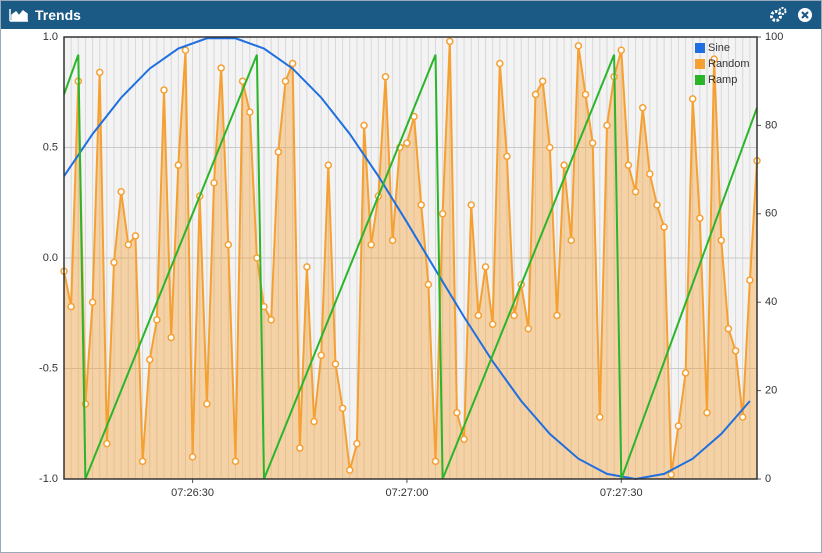 This screenshot has width=822, height=553. What do you see at coordinates (50, 37) in the screenshot?
I see `y-tick-label: 1.0` at bounding box center [50, 37].